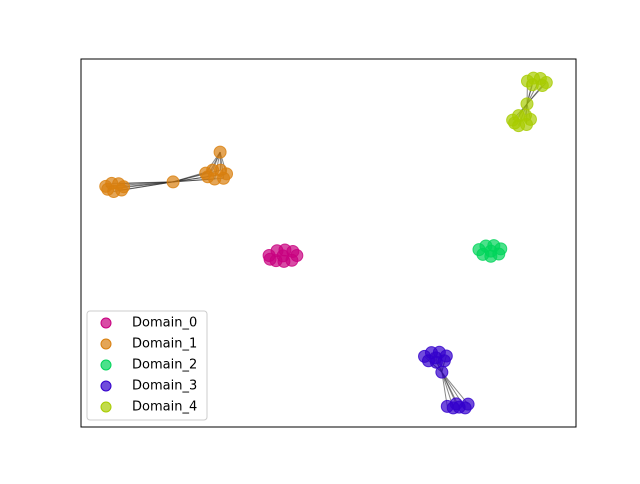  What do you see at coordinates (164, 344) in the screenshot?
I see `legend-label: Domain_1` at bounding box center [164, 344].